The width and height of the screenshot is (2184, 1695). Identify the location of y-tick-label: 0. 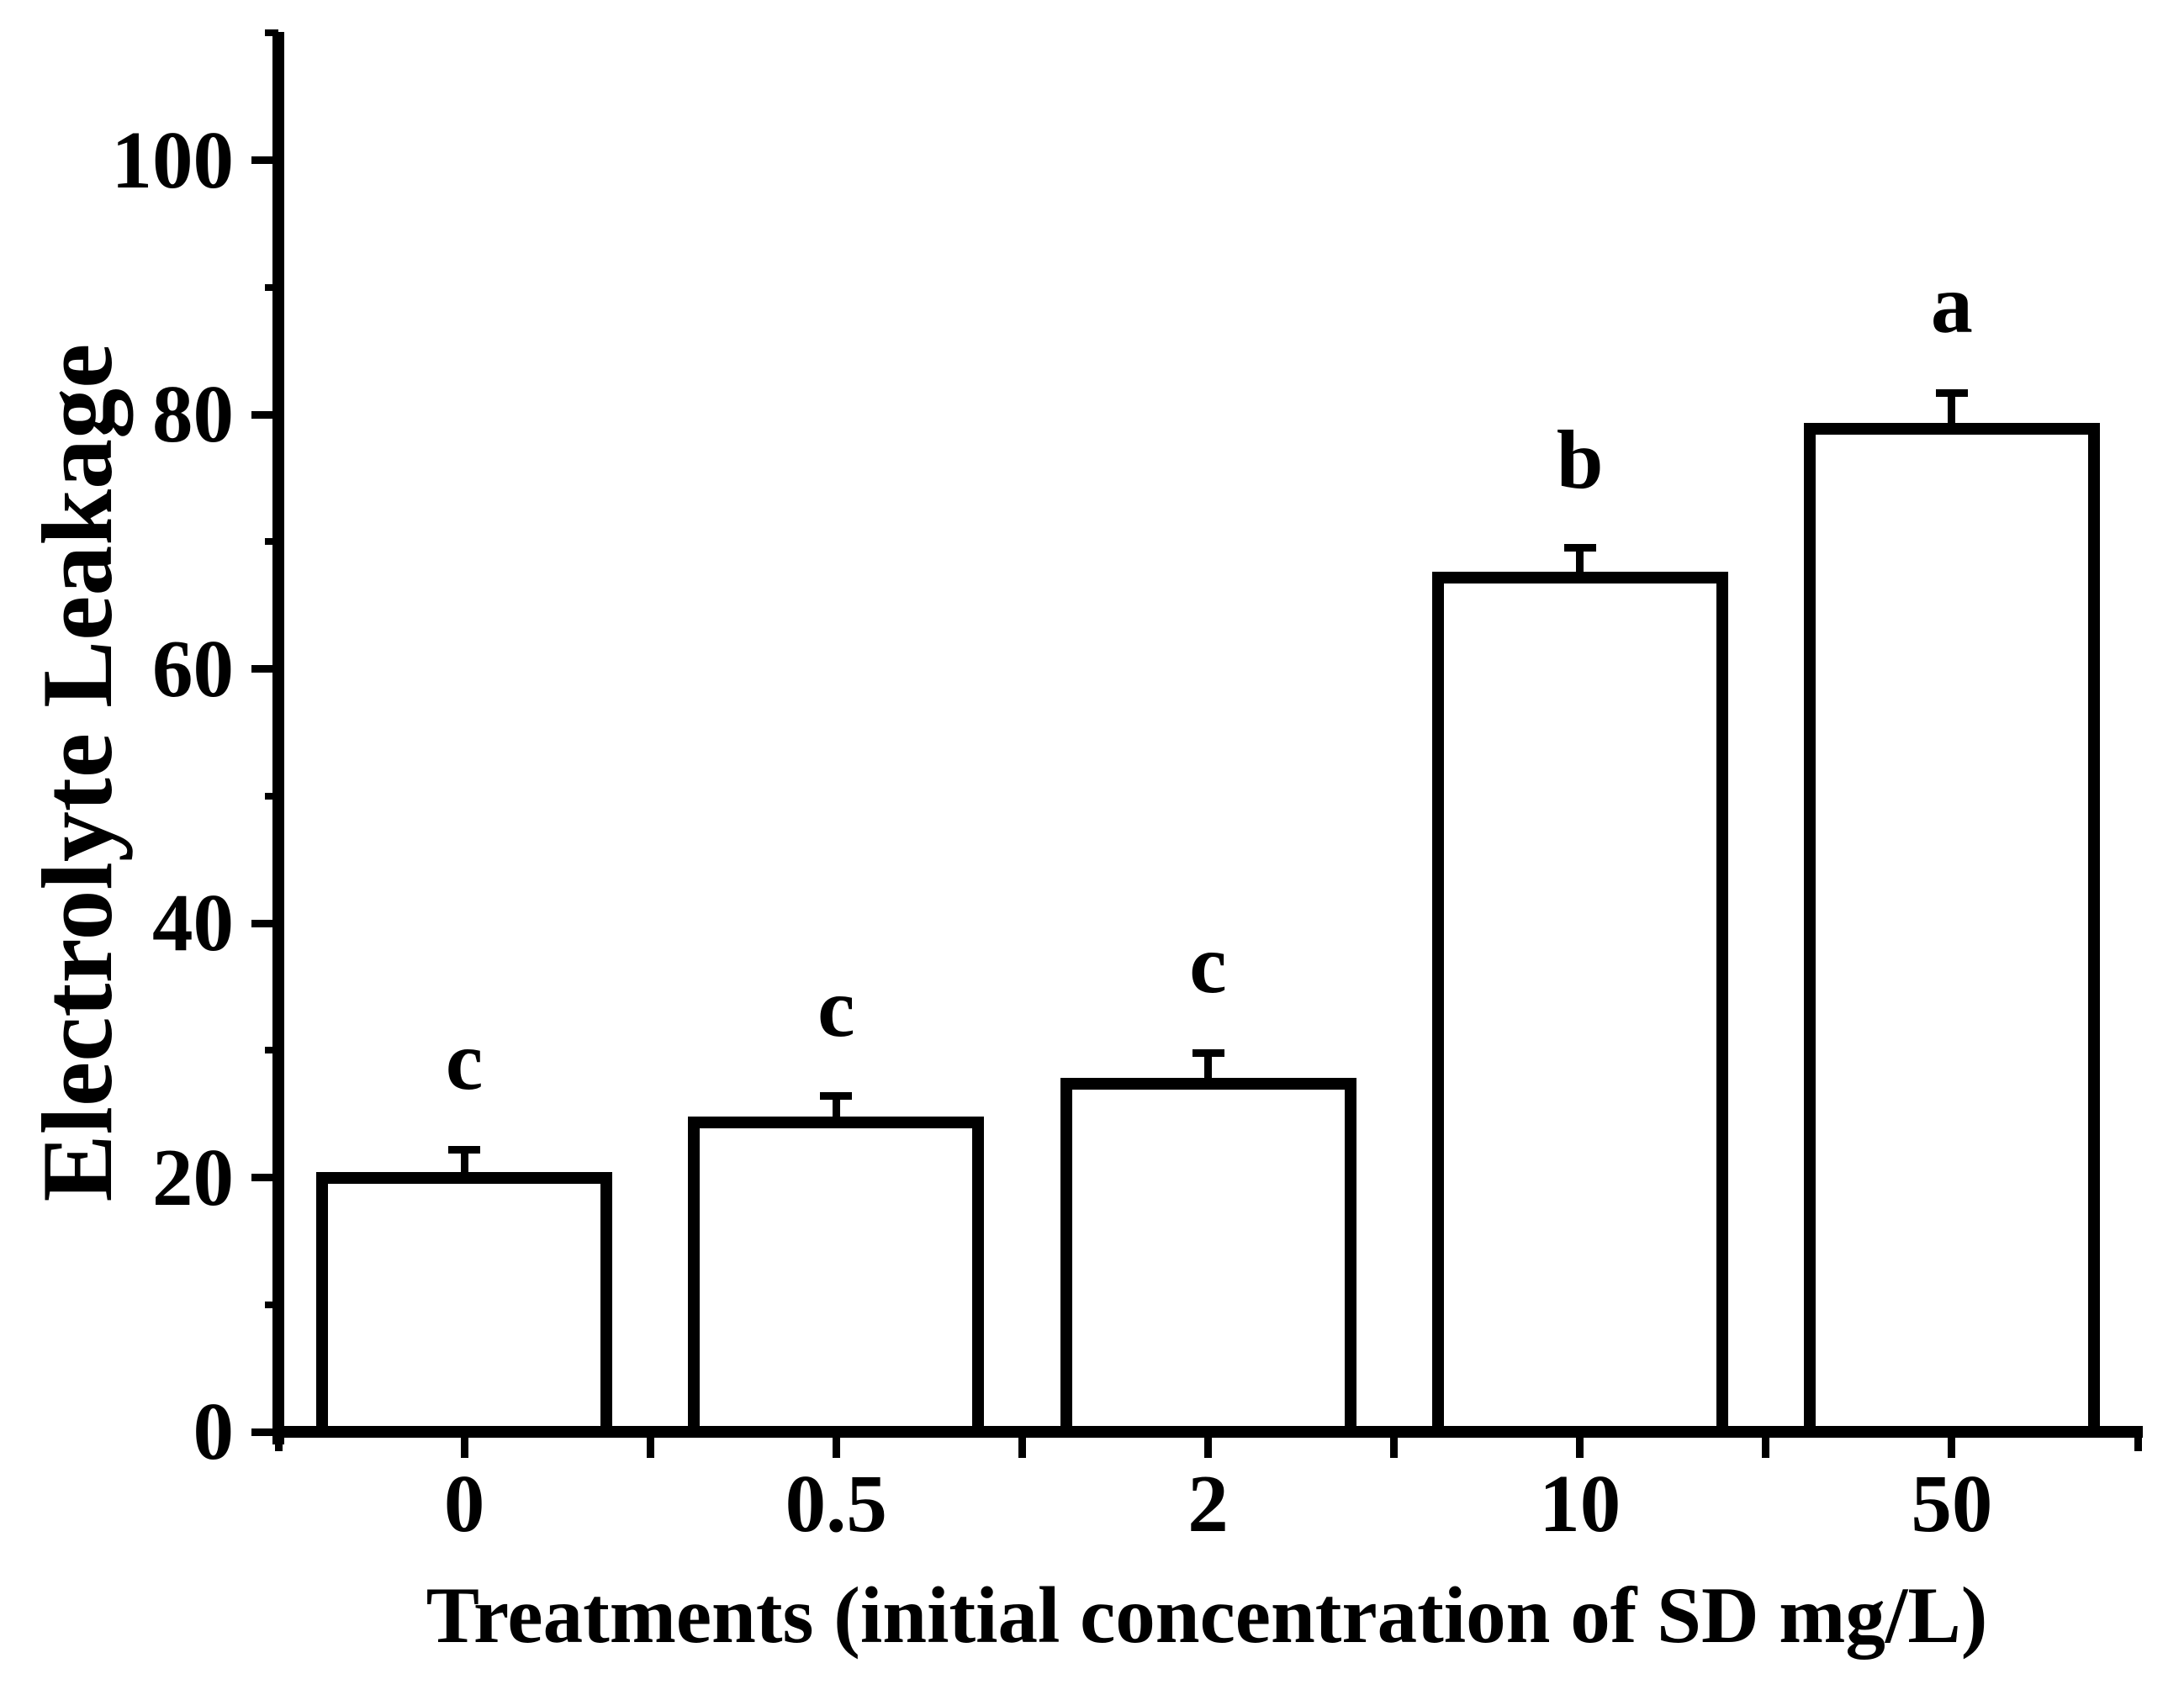
(214, 1431).